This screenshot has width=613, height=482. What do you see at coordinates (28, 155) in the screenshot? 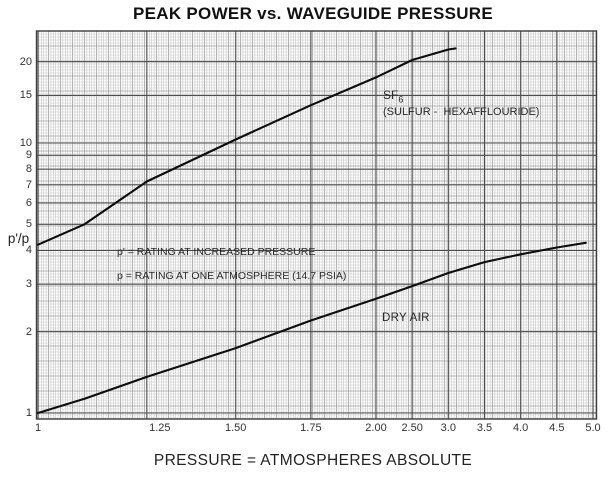
I see `y-tick-label: 9` at bounding box center [28, 155].